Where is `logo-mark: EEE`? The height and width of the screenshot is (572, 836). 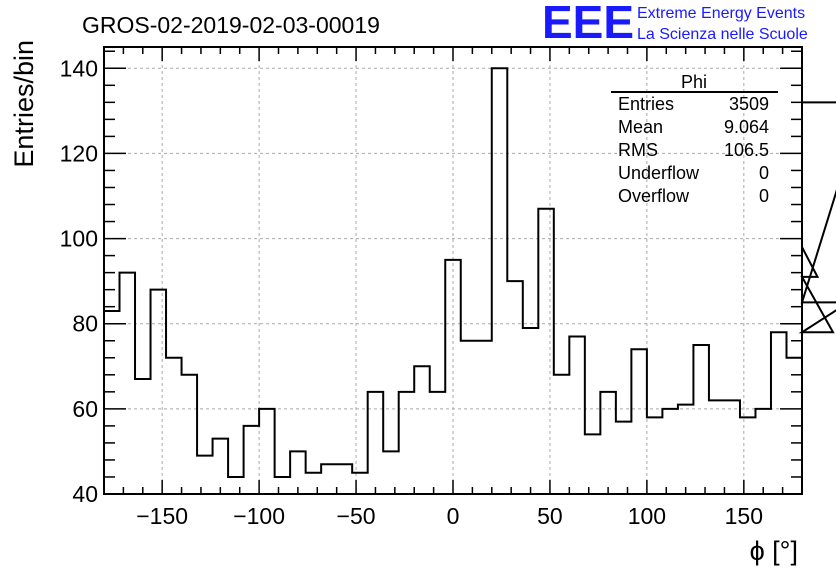
logo-mark: EEE is located at coordinates (588, 24).